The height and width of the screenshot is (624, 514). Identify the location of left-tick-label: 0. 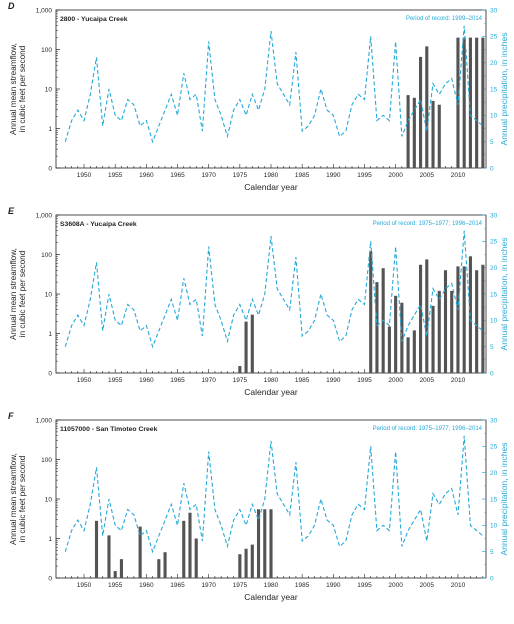
(50, 373).